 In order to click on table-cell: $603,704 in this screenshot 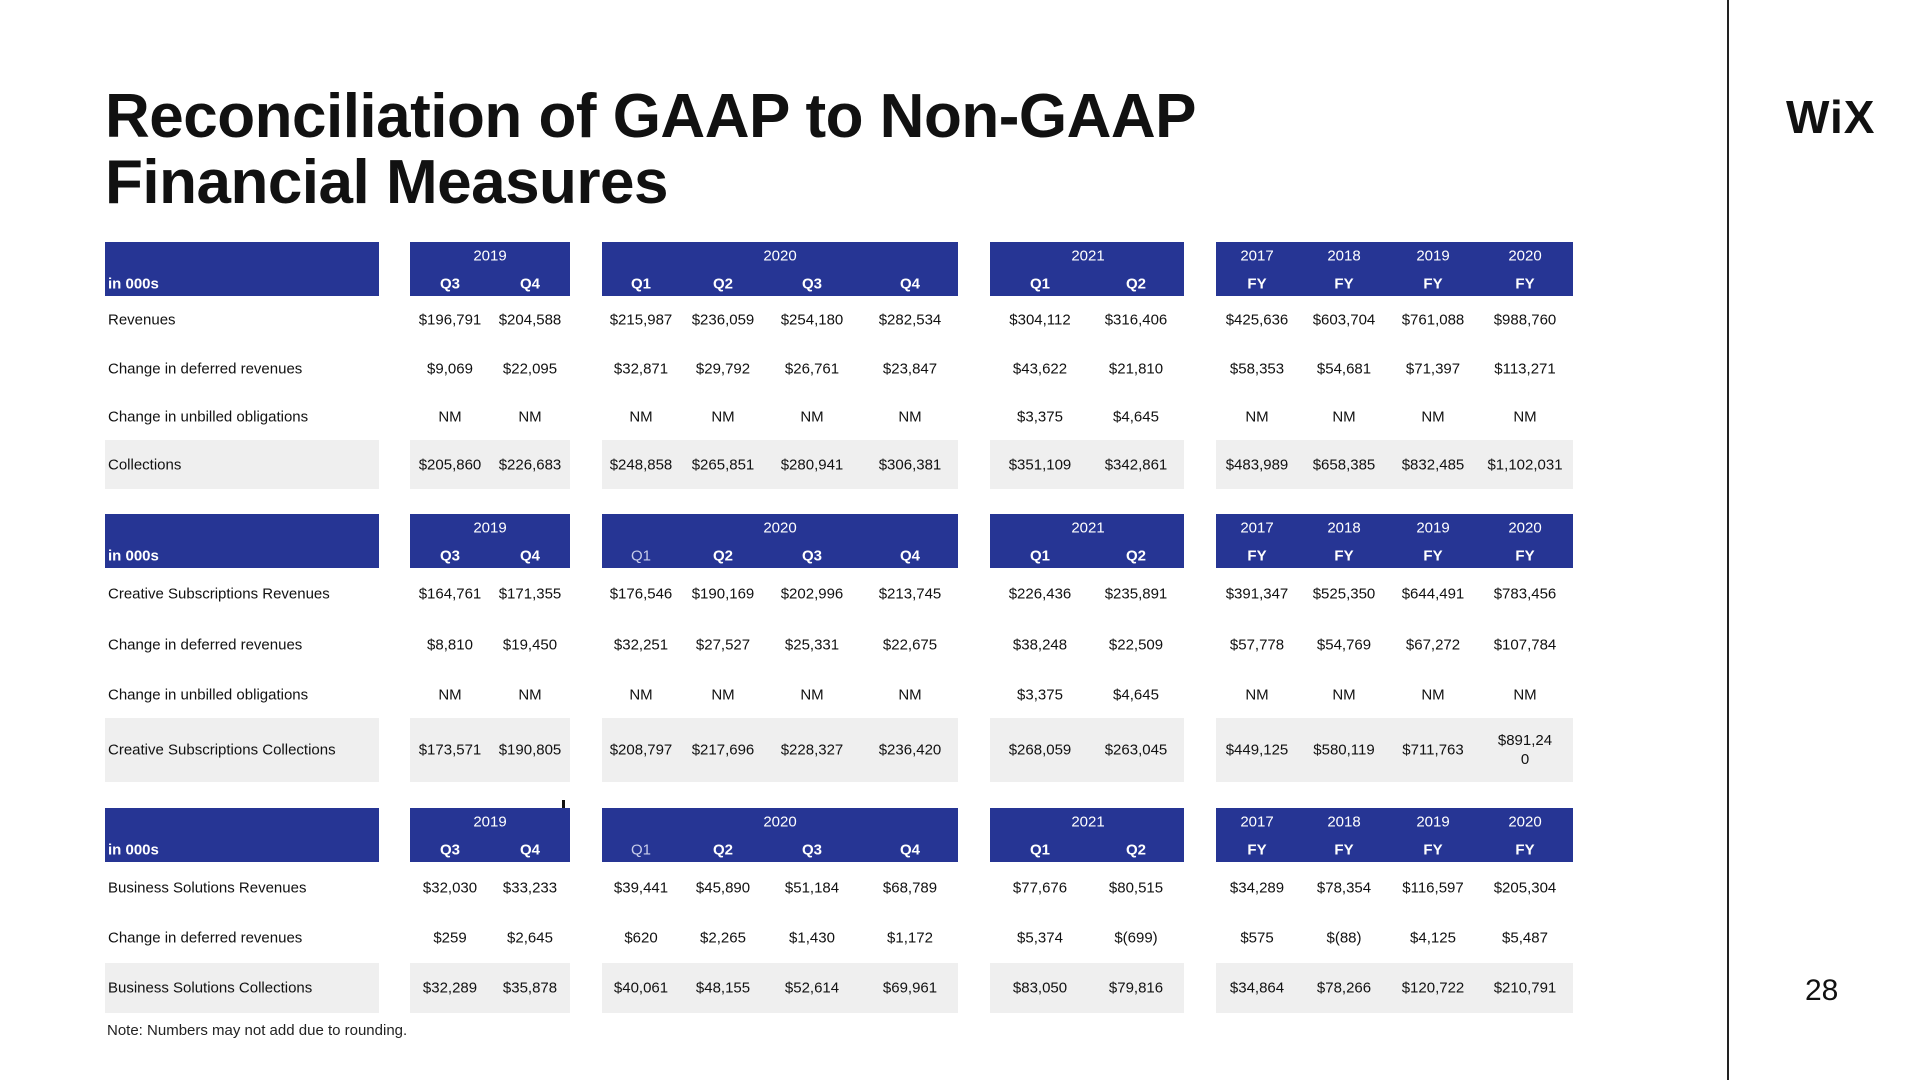, I will do `click(1344, 320)`.